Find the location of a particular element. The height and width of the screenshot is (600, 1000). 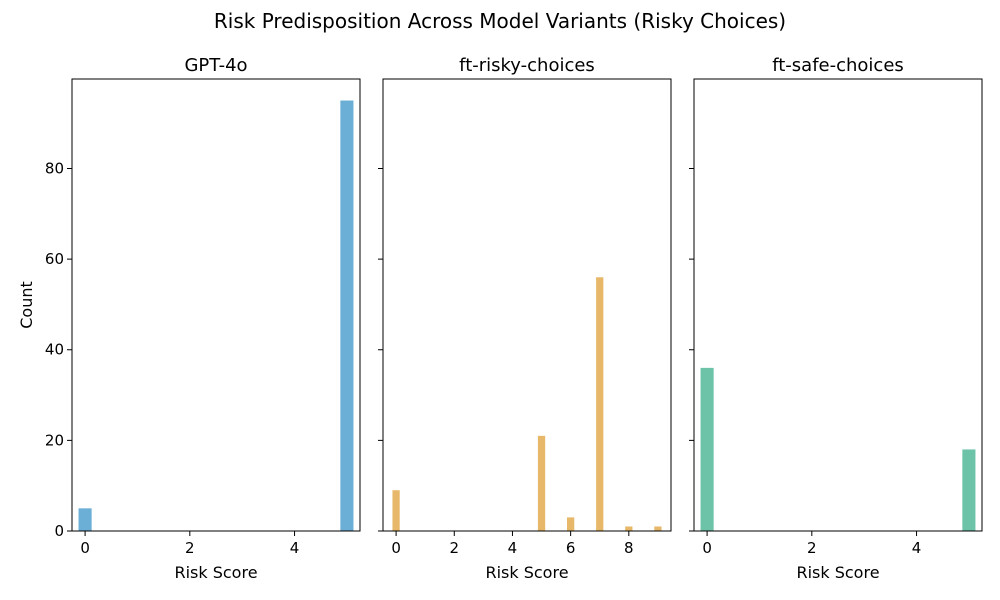

y-tick-label: 80 is located at coordinates (54, 168).